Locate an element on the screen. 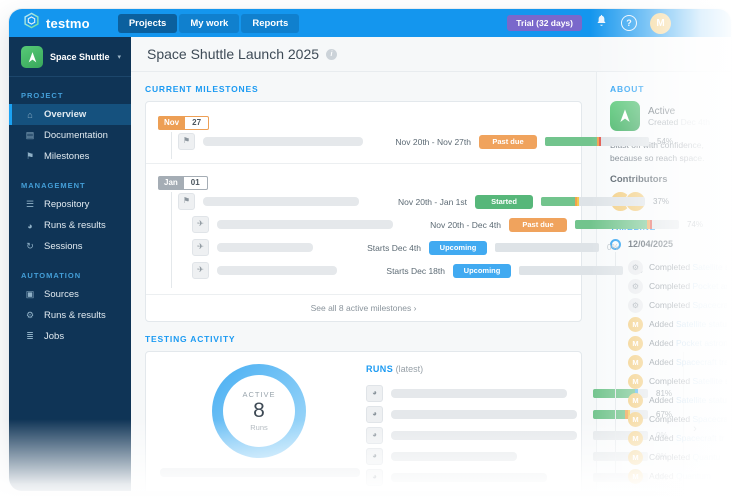 The width and height of the screenshot is (738, 499). badge-month: Jan is located at coordinates (171, 182).